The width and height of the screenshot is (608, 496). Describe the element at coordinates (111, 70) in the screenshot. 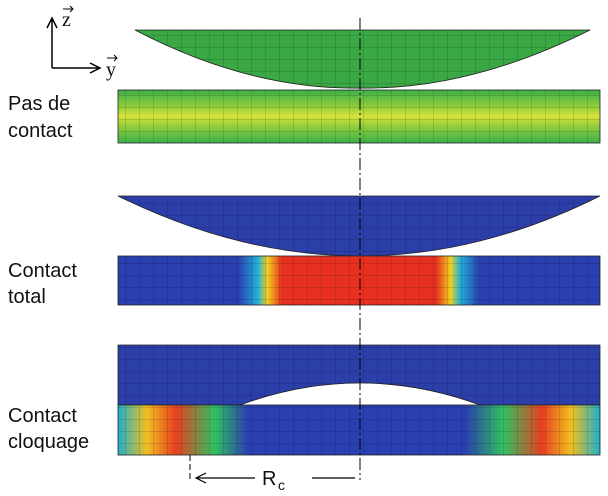

I see `axis-y: y` at that location.